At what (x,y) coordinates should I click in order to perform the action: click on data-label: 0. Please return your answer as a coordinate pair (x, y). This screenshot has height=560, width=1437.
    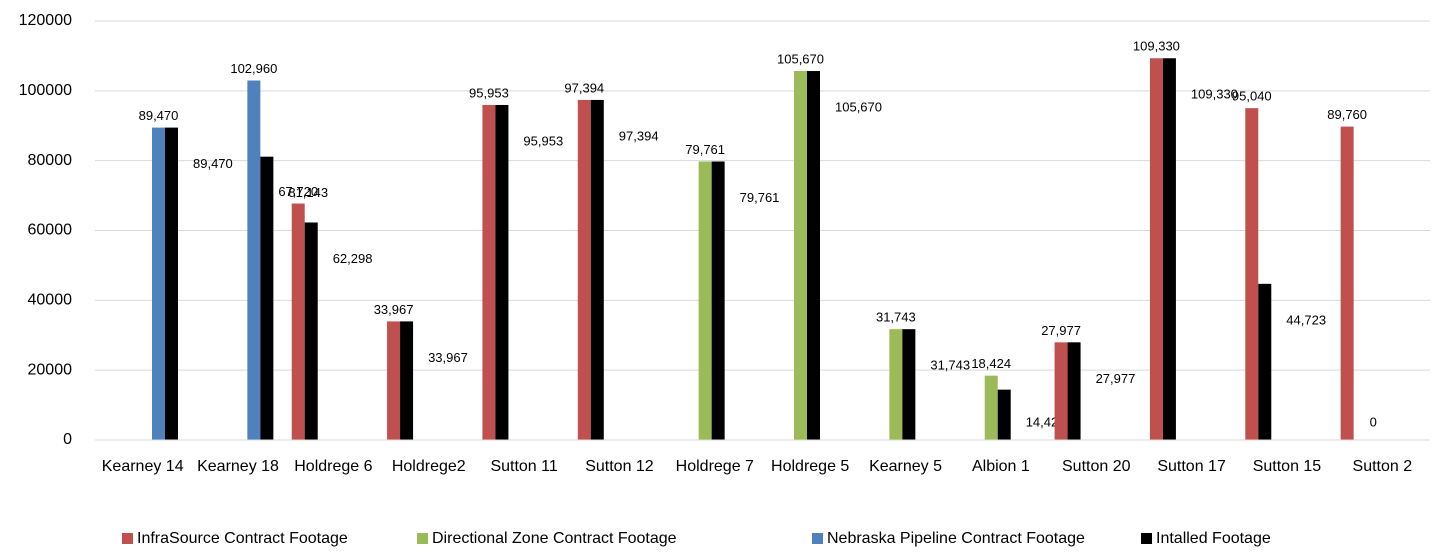
    Looking at the image, I should click on (1373, 421).